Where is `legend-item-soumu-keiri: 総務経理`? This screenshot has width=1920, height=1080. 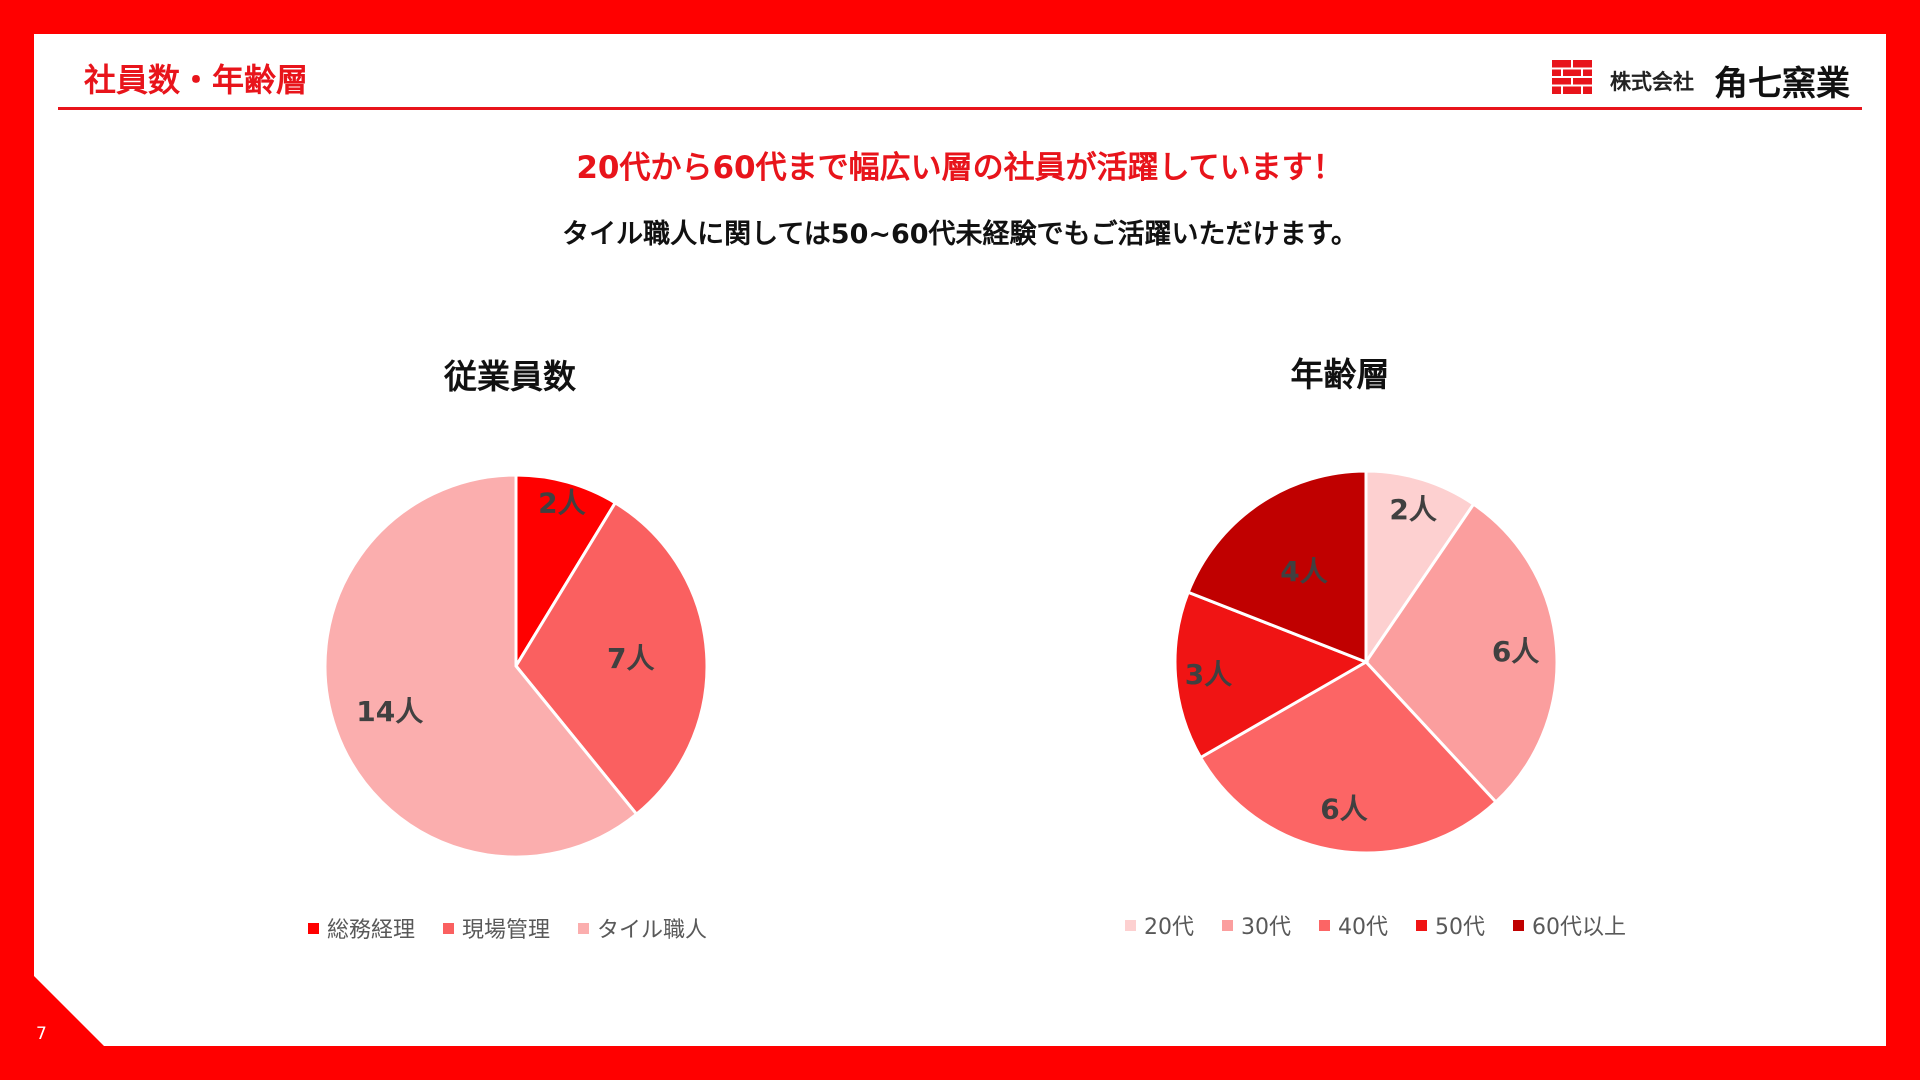 legend-item-soumu-keiri: 総務経理 is located at coordinates (361, 928).